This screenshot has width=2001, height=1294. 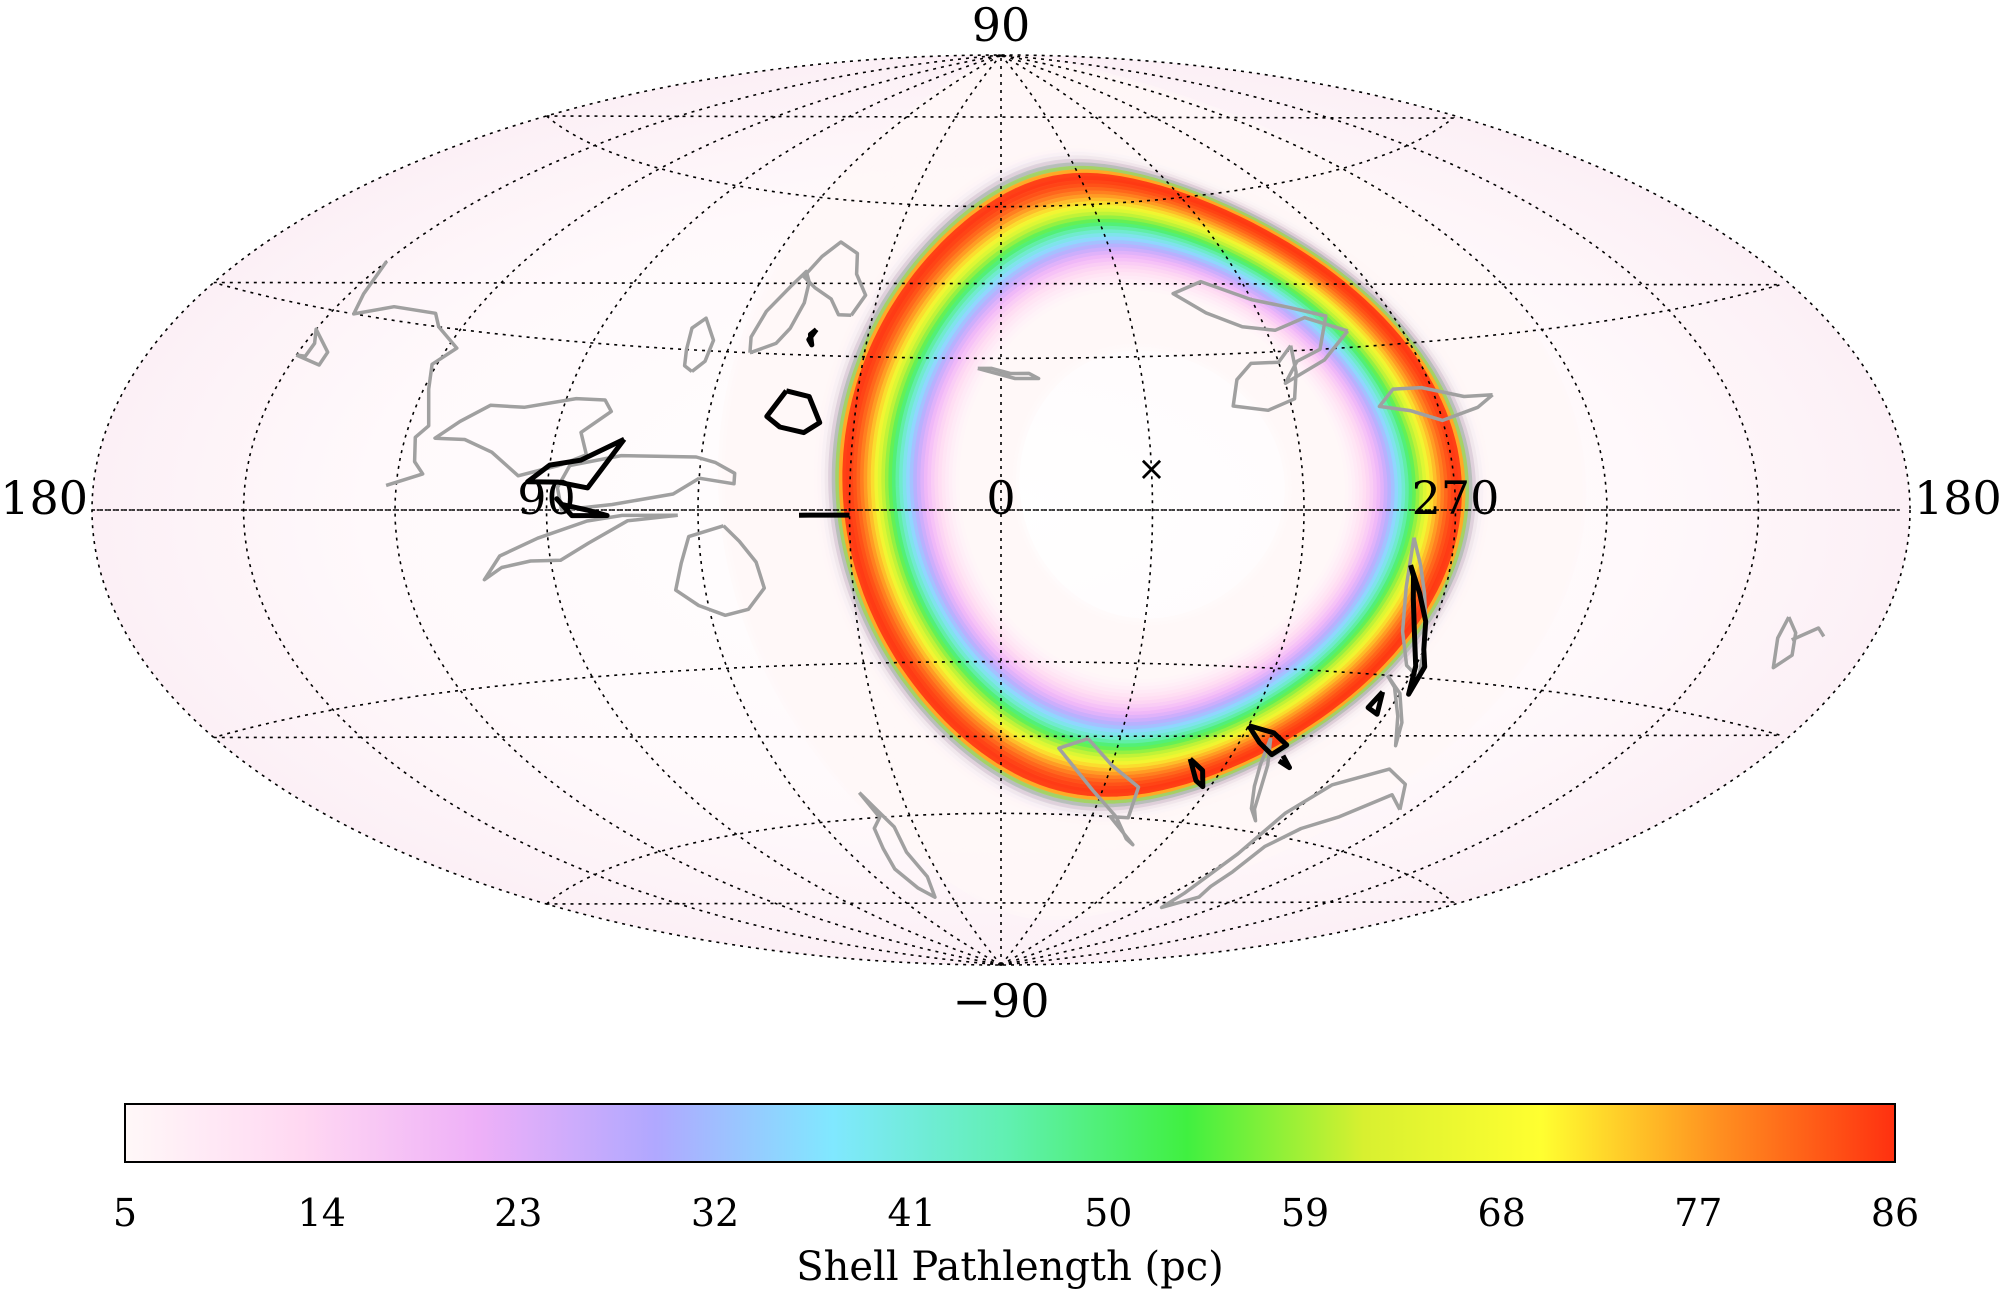 I want to click on colorbar-ticks: 5 14 23 32 41 50 59 68 77 86, so click(x=1016, y=1213).